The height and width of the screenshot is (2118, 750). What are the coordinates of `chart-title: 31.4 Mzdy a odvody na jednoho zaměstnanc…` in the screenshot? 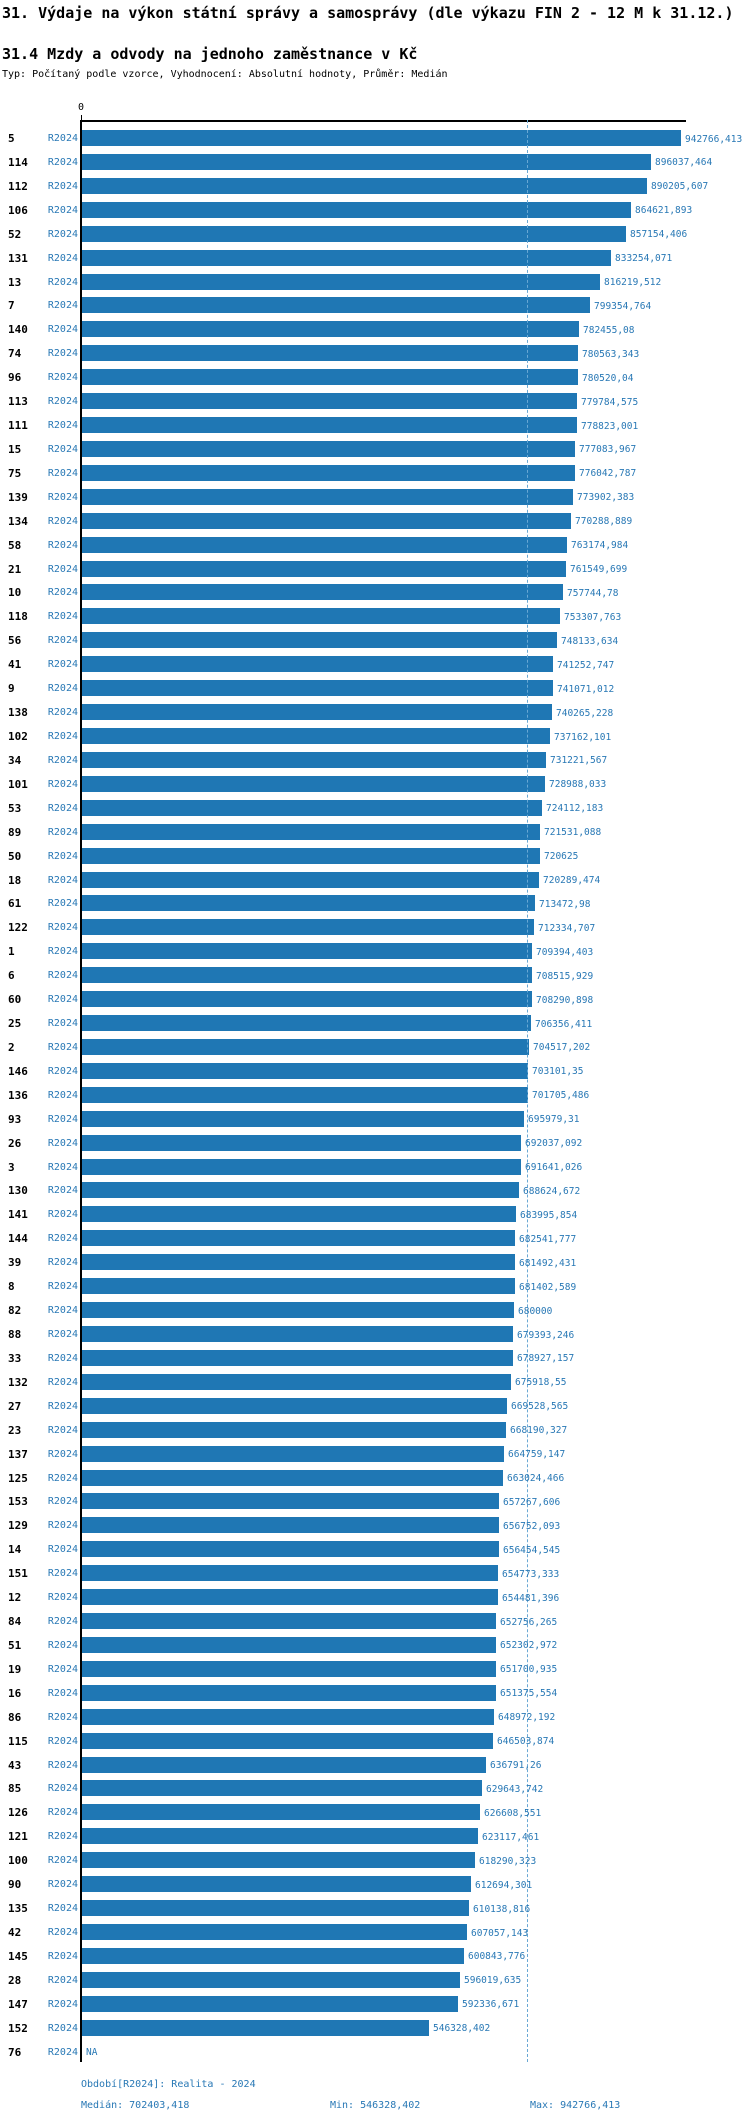 It's located at (210, 54).